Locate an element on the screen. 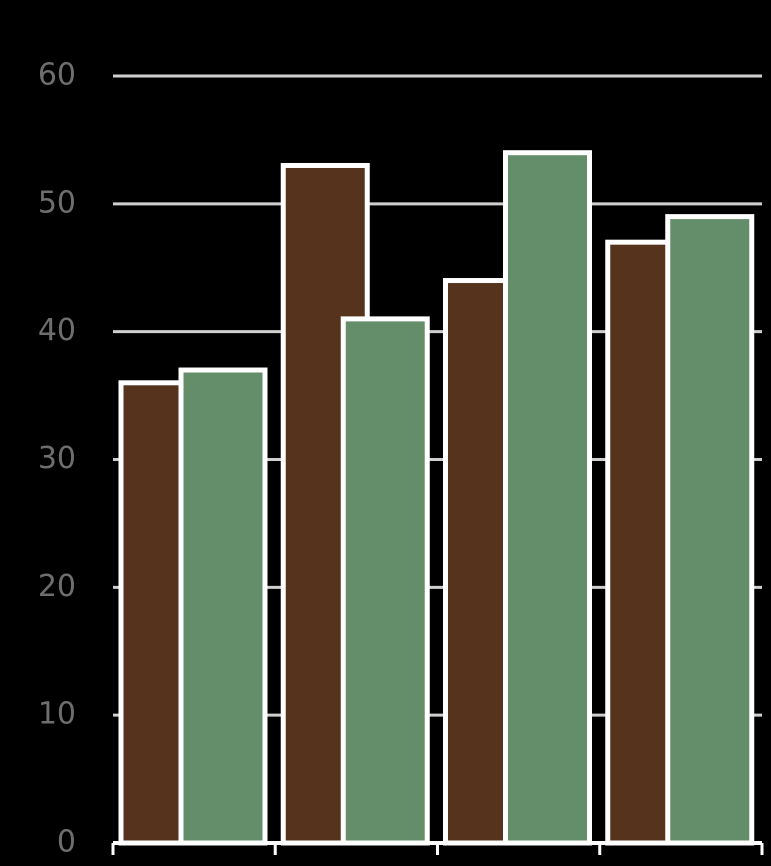 The height and width of the screenshot is (866, 771). y-tick-label: 10 is located at coordinates (57, 714).